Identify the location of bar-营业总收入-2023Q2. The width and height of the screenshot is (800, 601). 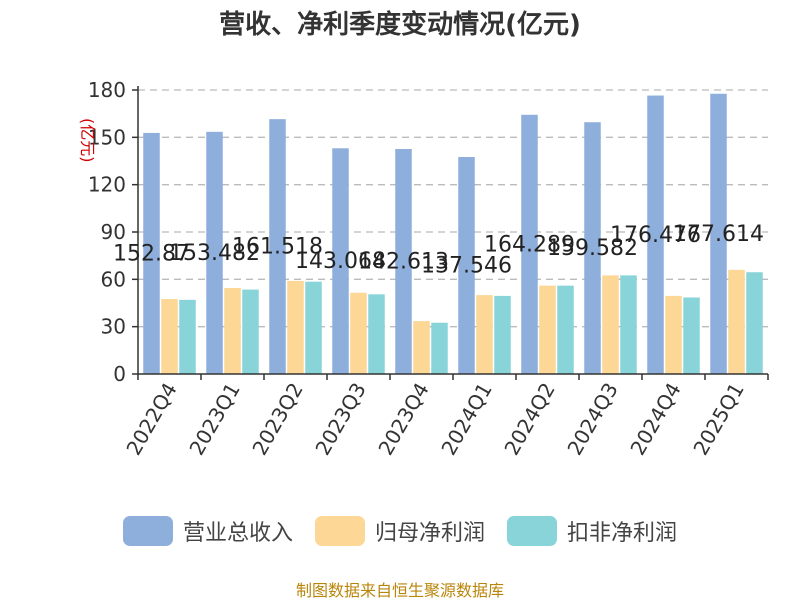
(277, 246).